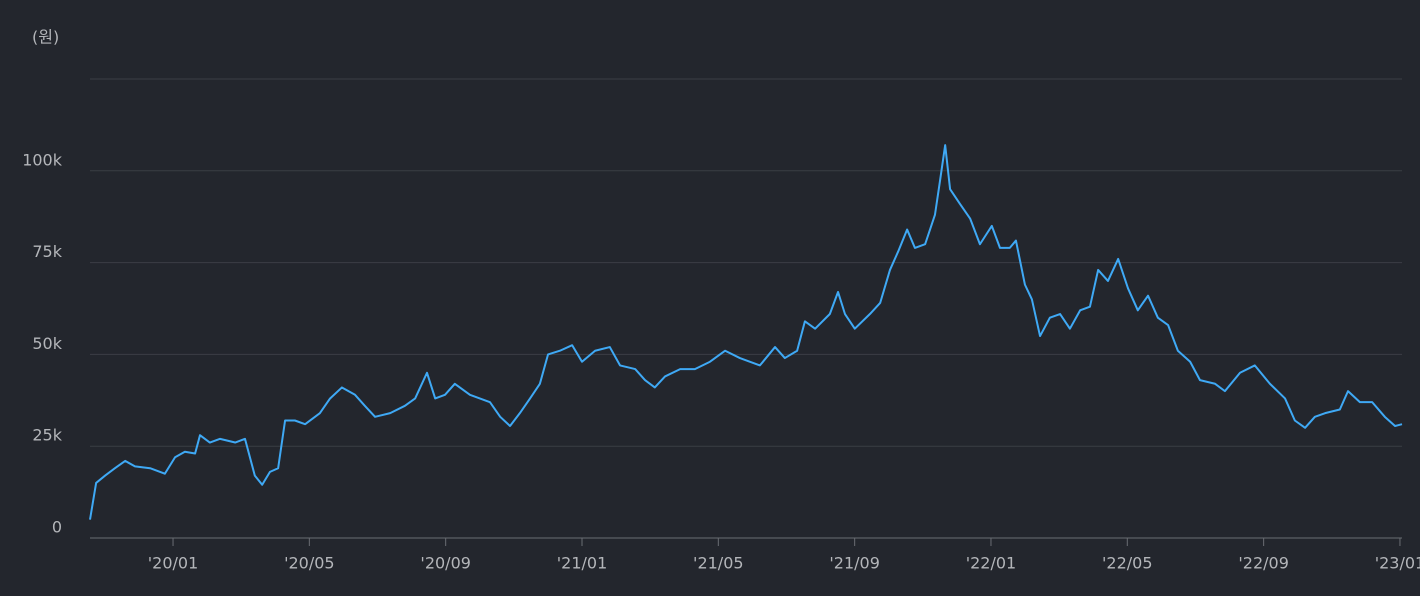  I want to click on x-tick-label: '20/01, so click(173, 563).